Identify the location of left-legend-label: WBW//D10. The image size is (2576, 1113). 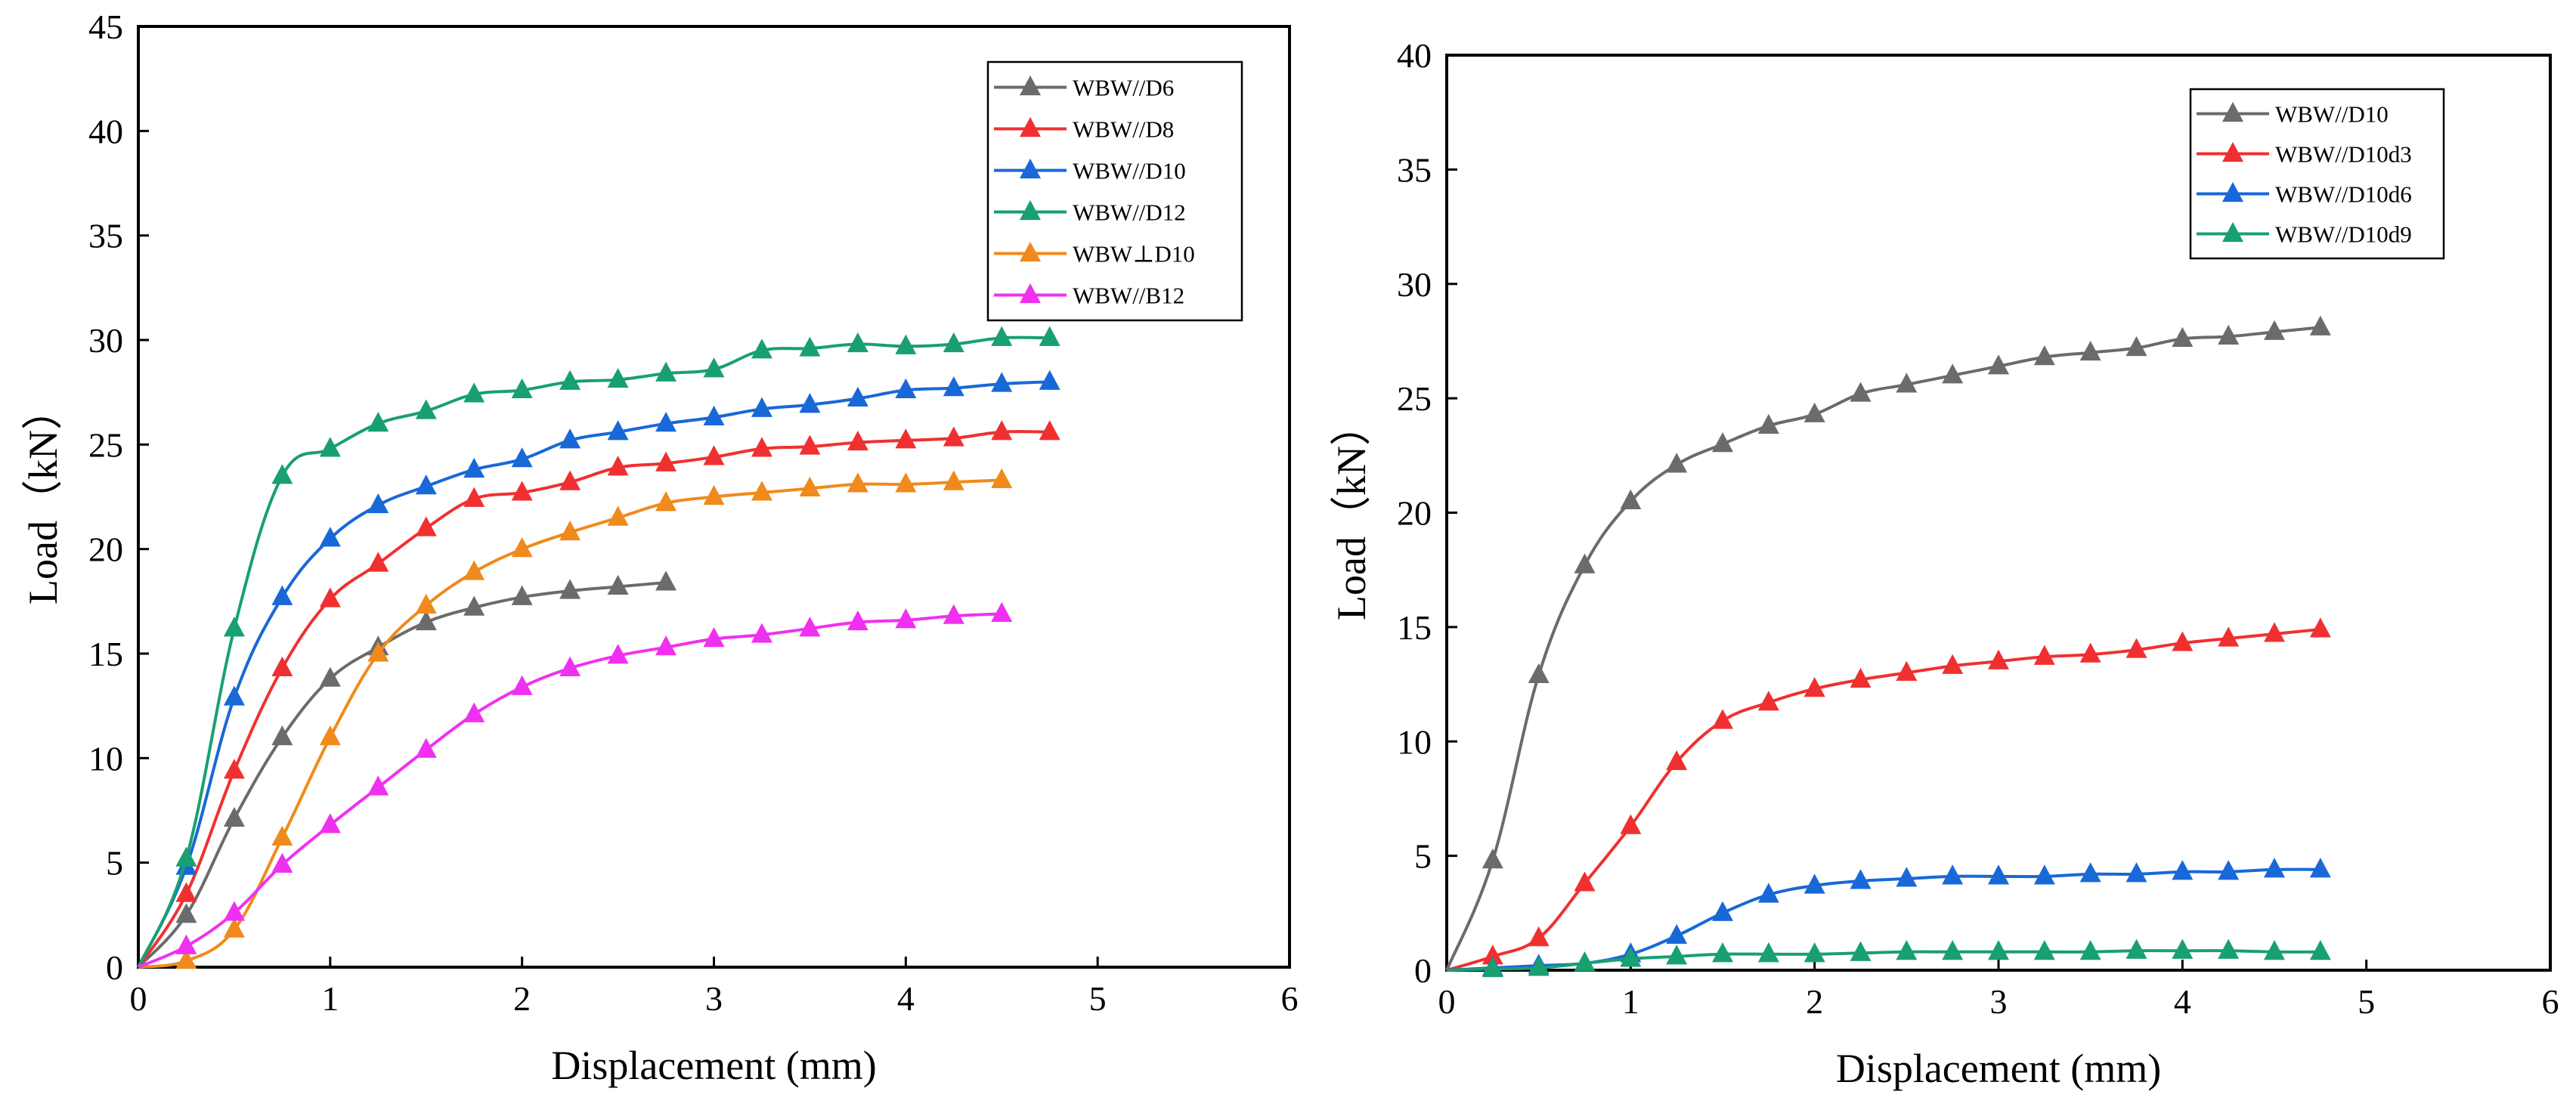
(1129, 171).